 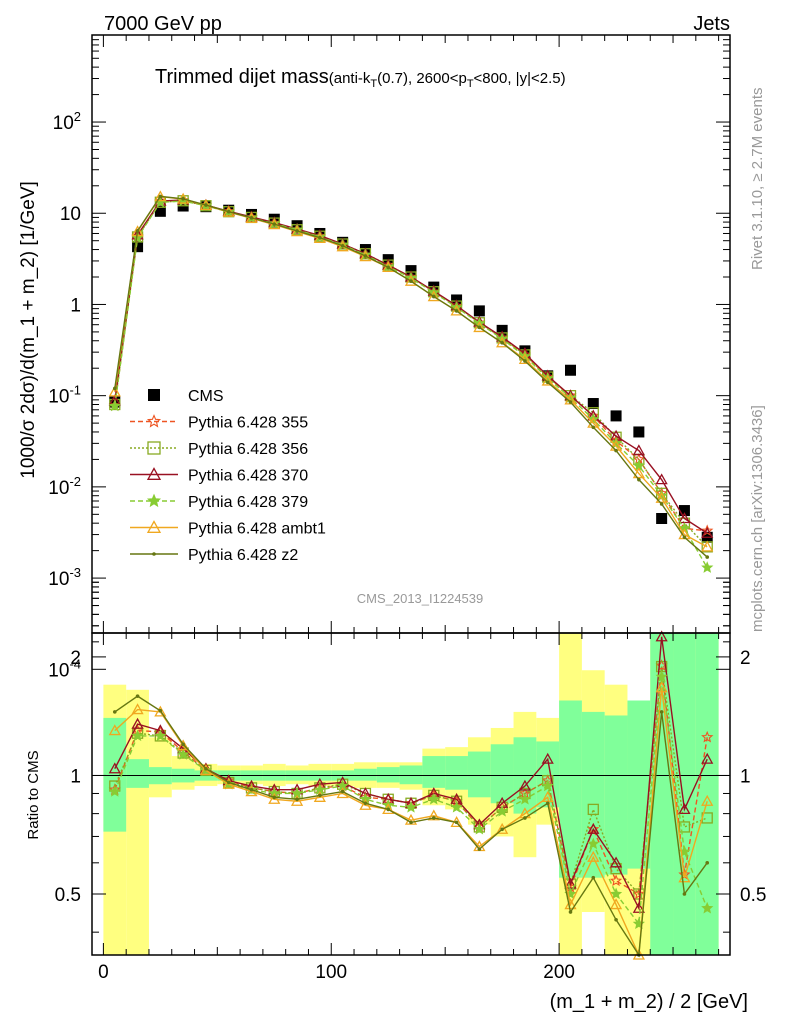 What do you see at coordinates (75, 776) in the screenshot?
I see `ratio-y-tick-label: 1` at bounding box center [75, 776].